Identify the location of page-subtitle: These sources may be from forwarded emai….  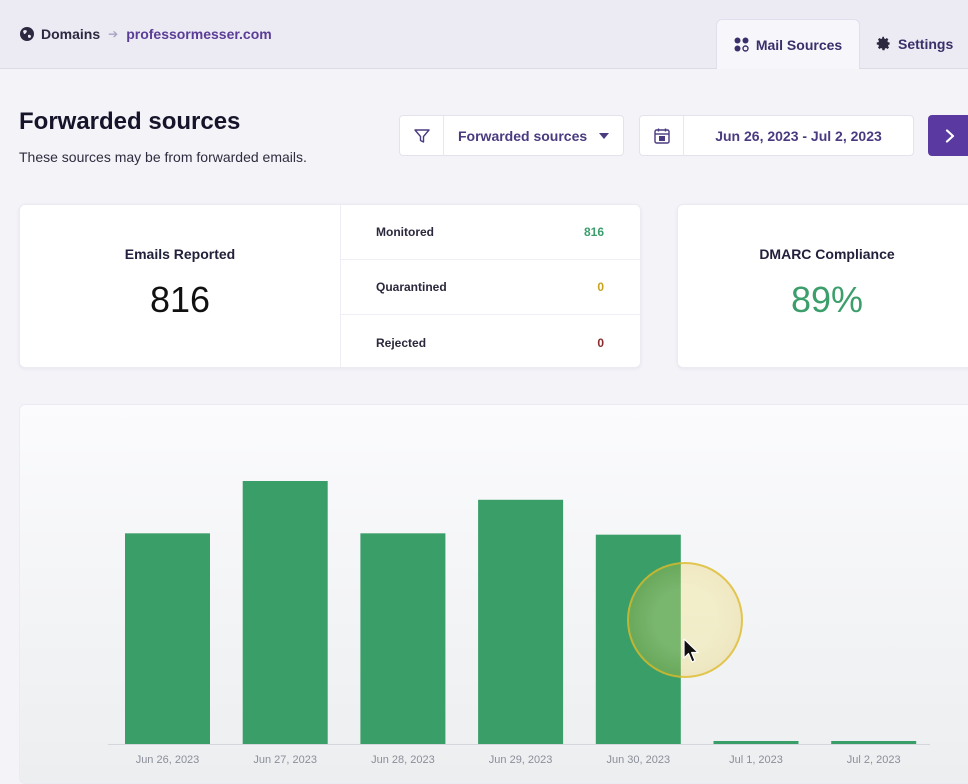
(163, 157).